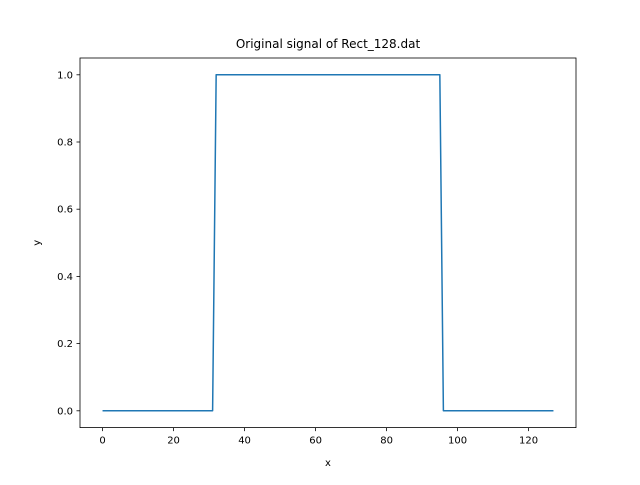  What do you see at coordinates (386, 441) in the screenshot?
I see `x-tick-label: 80` at bounding box center [386, 441].